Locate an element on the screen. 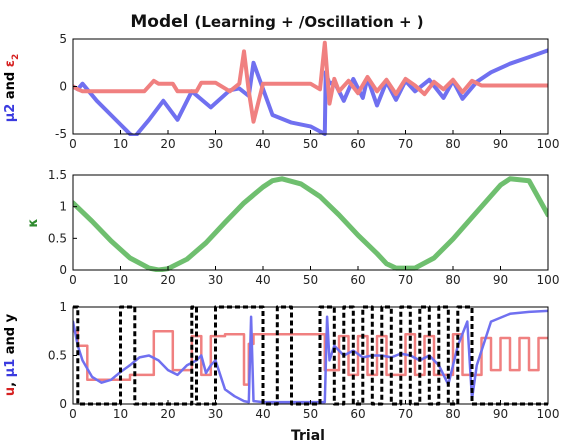 The width and height of the screenshot is (566, 443). y-axis-label-part: ε is located at coordinates (10, 63).